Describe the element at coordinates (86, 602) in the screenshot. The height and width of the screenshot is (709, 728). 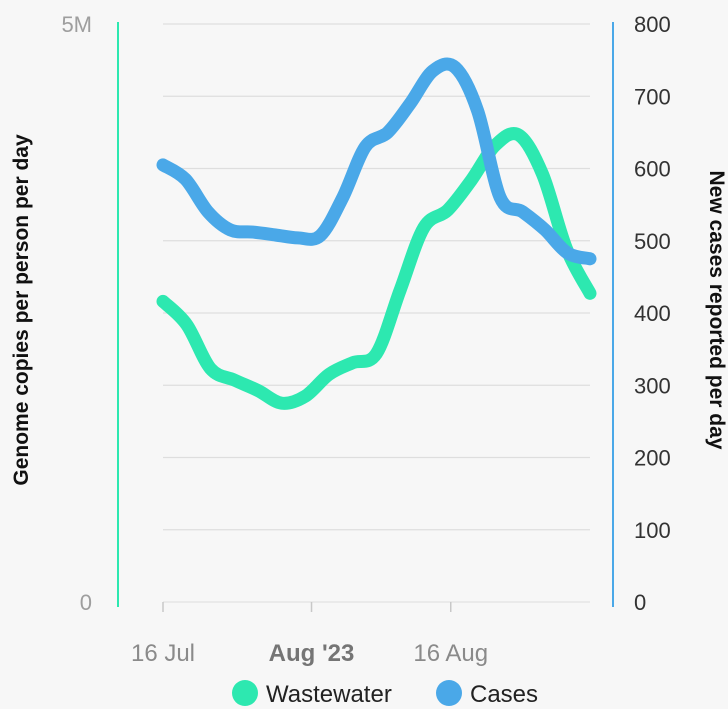
I see `y-left-tick-label: 0` at that location.